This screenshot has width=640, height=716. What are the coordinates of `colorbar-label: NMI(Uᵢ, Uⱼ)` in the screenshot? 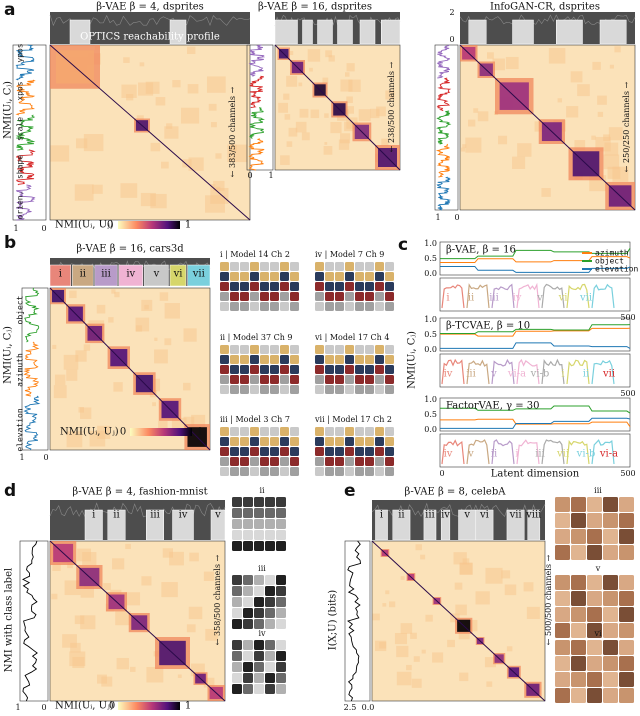 It's located at (89, 432).